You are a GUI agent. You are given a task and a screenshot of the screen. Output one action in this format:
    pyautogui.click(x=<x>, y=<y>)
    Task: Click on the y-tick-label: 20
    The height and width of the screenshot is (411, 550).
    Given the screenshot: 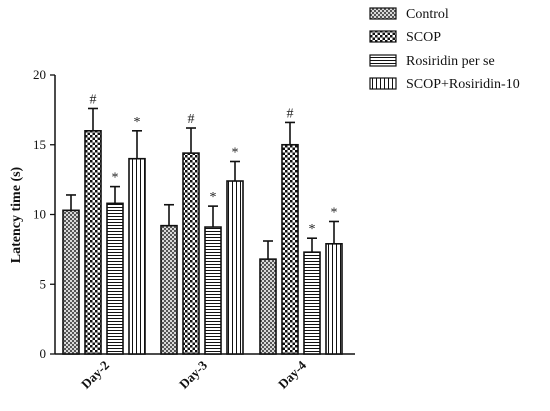 What is the action you would take?
    pyautogui.click(x=39, y=74)
    